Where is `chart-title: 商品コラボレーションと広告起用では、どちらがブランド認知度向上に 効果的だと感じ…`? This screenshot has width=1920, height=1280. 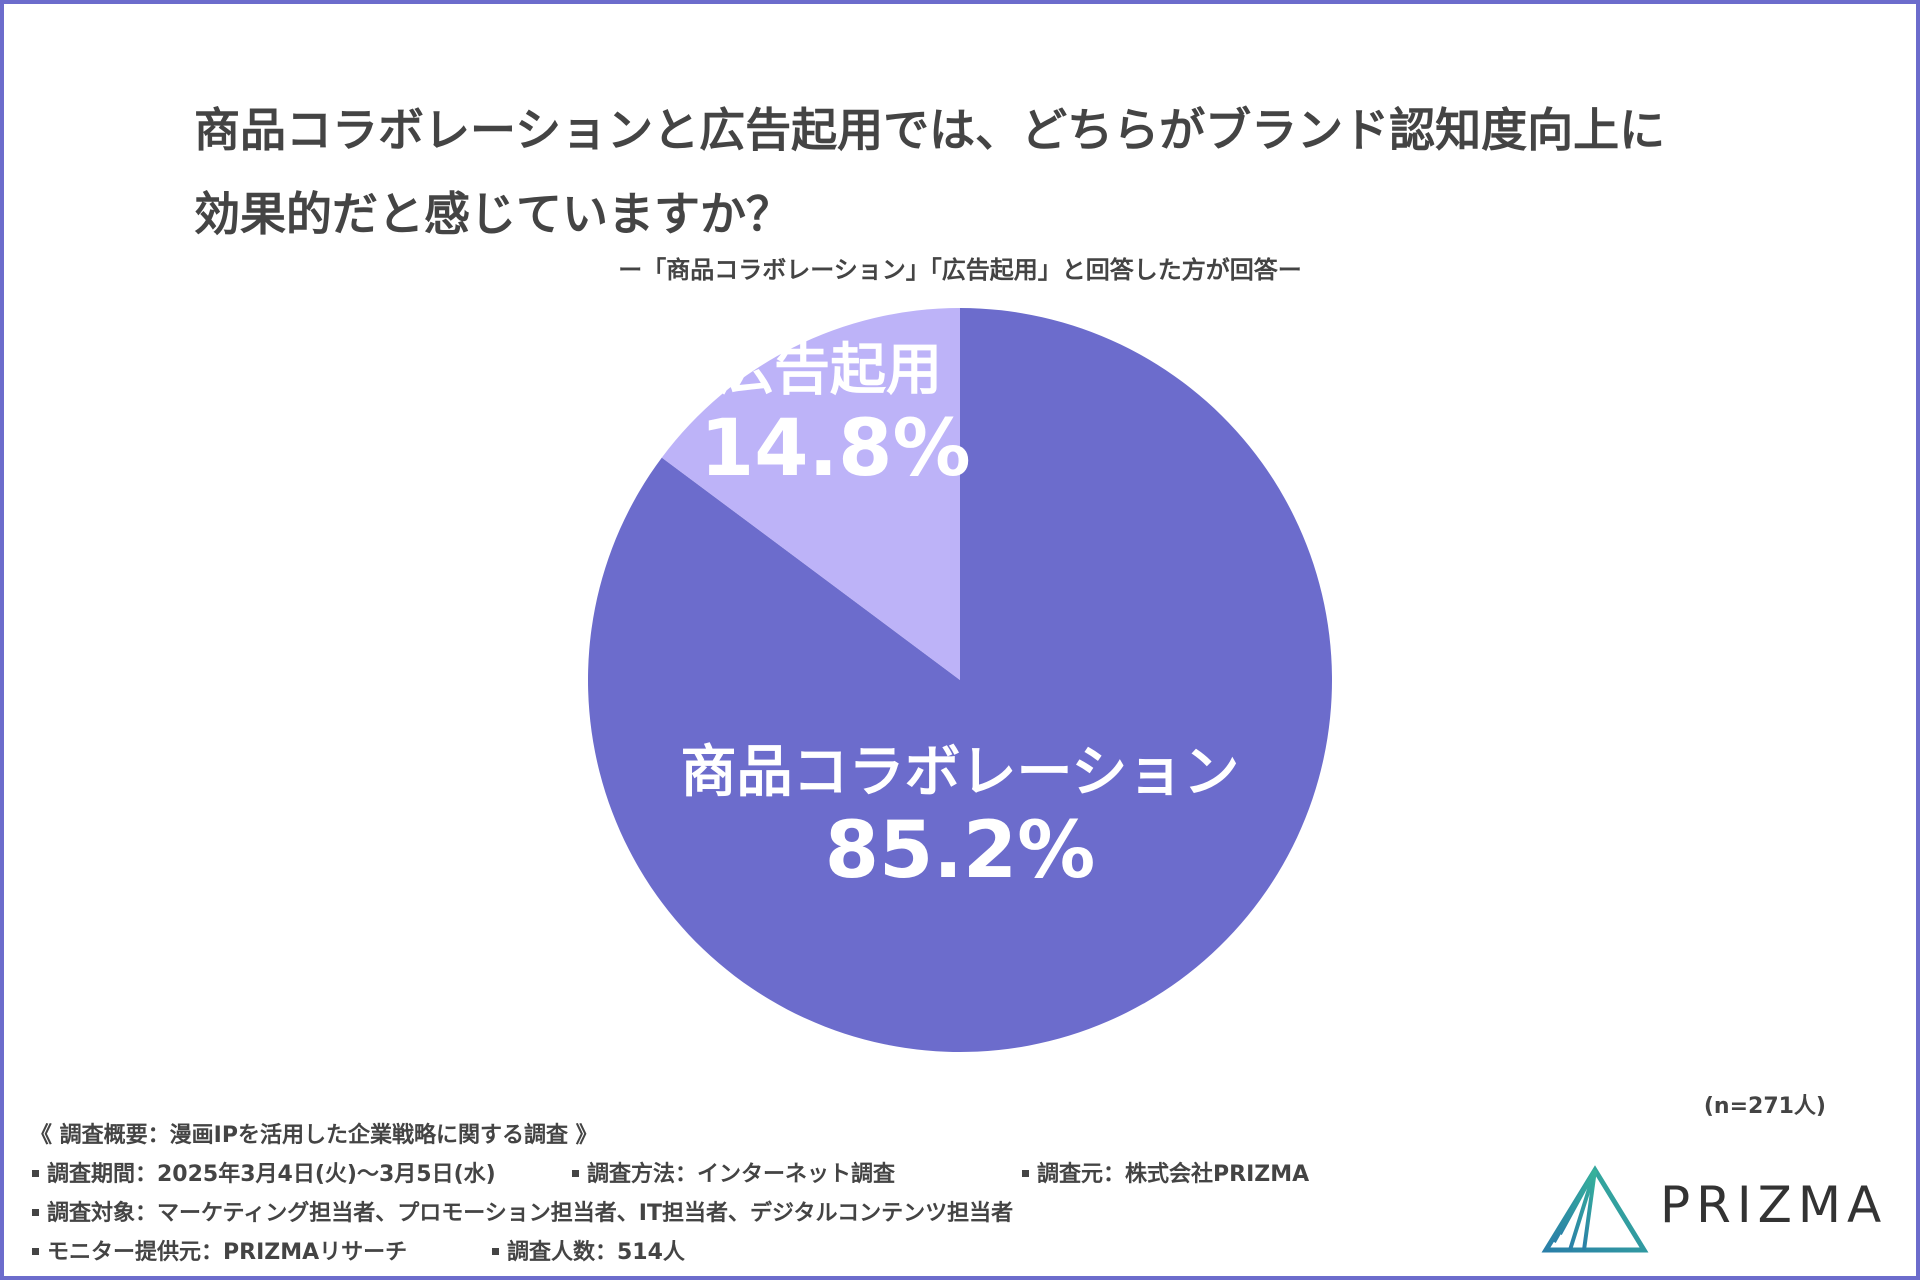 chart-title: 商品コラボレーションと広告起用では、どちらがブランド認知度向上に 効果的だと感じ… is located at coordinates (1014, 172).